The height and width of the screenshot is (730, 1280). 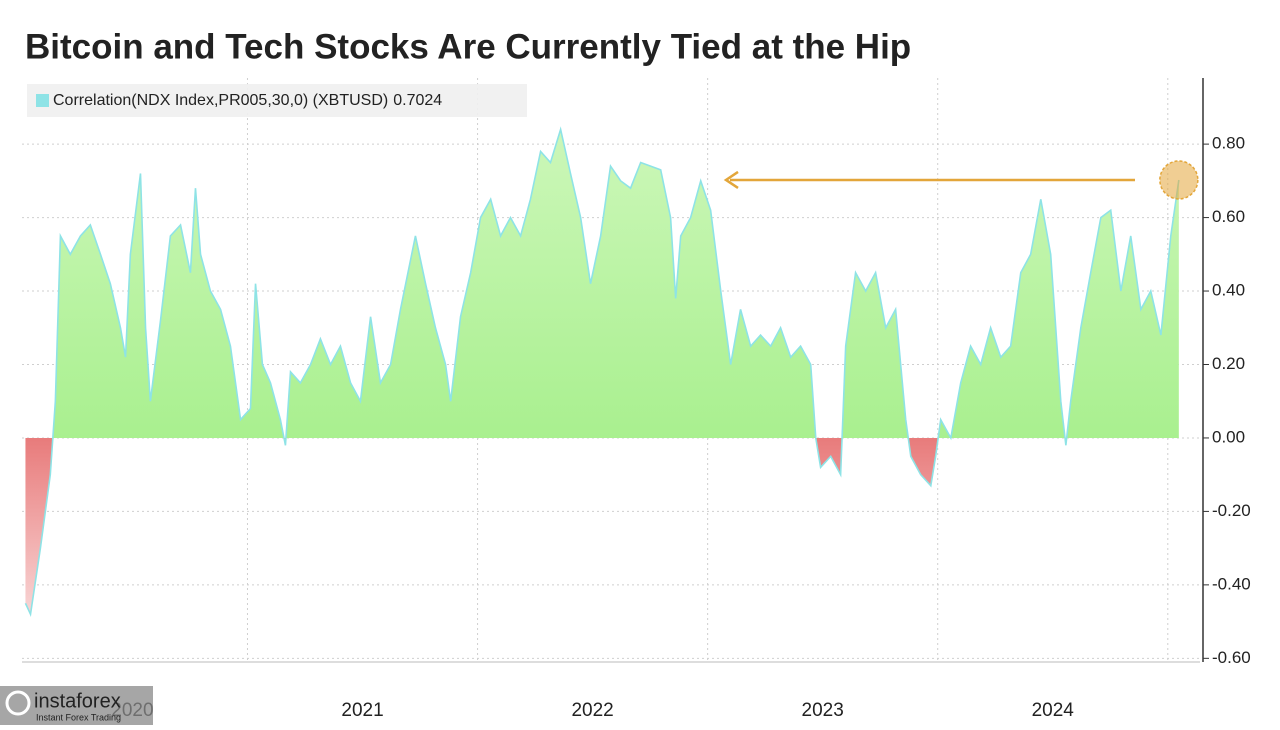 I want to click on y-tick-label: 0.20, so click(x=1228, y=363).